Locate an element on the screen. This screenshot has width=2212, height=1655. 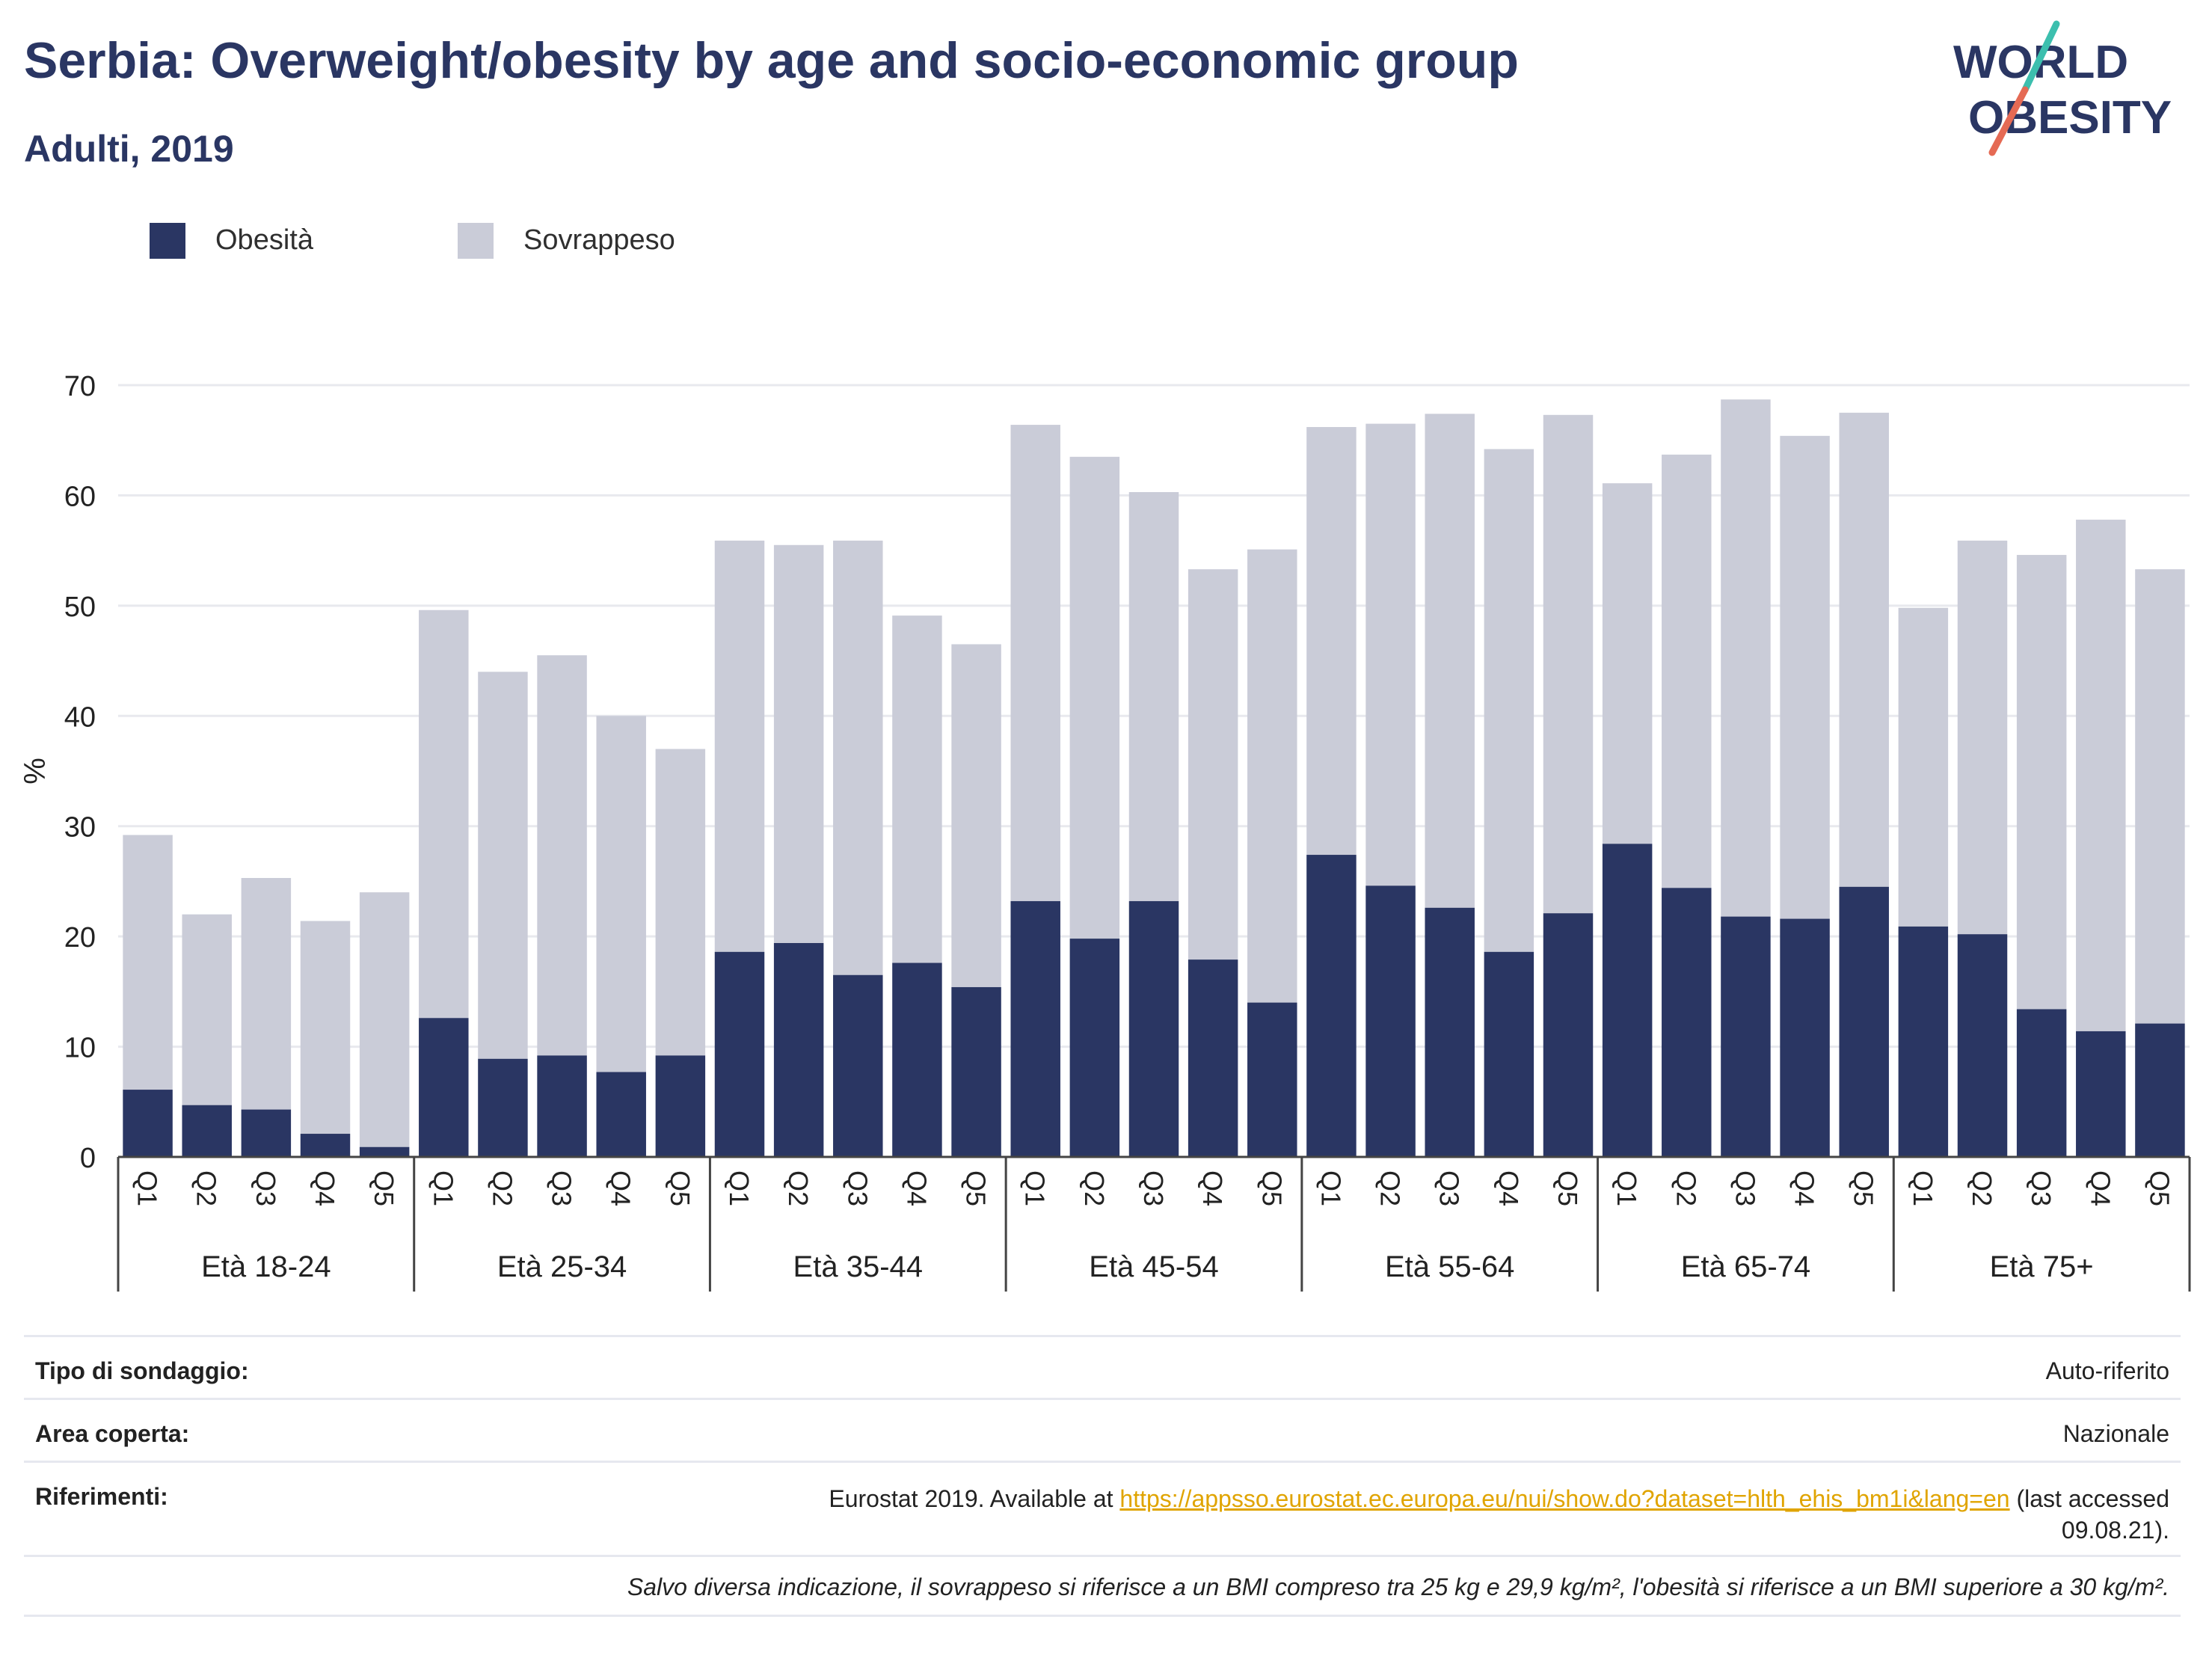
info-row-area: Area coperta: Nazionale is located at coordinates (1102, 1429).